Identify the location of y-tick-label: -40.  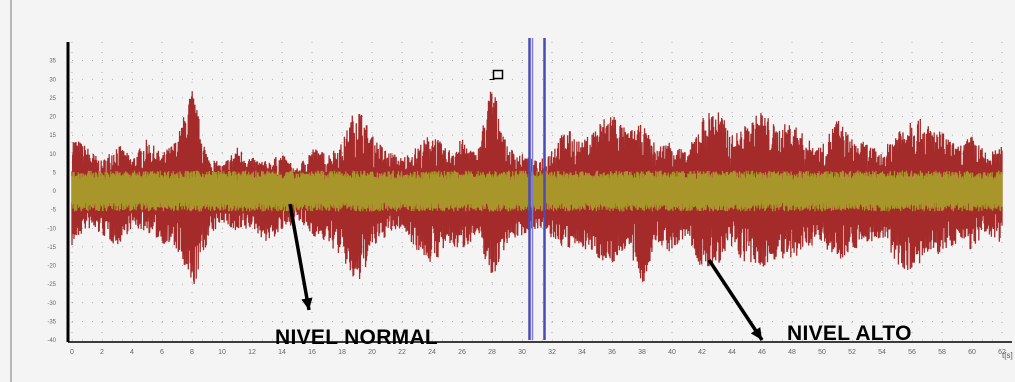
(51, 341).